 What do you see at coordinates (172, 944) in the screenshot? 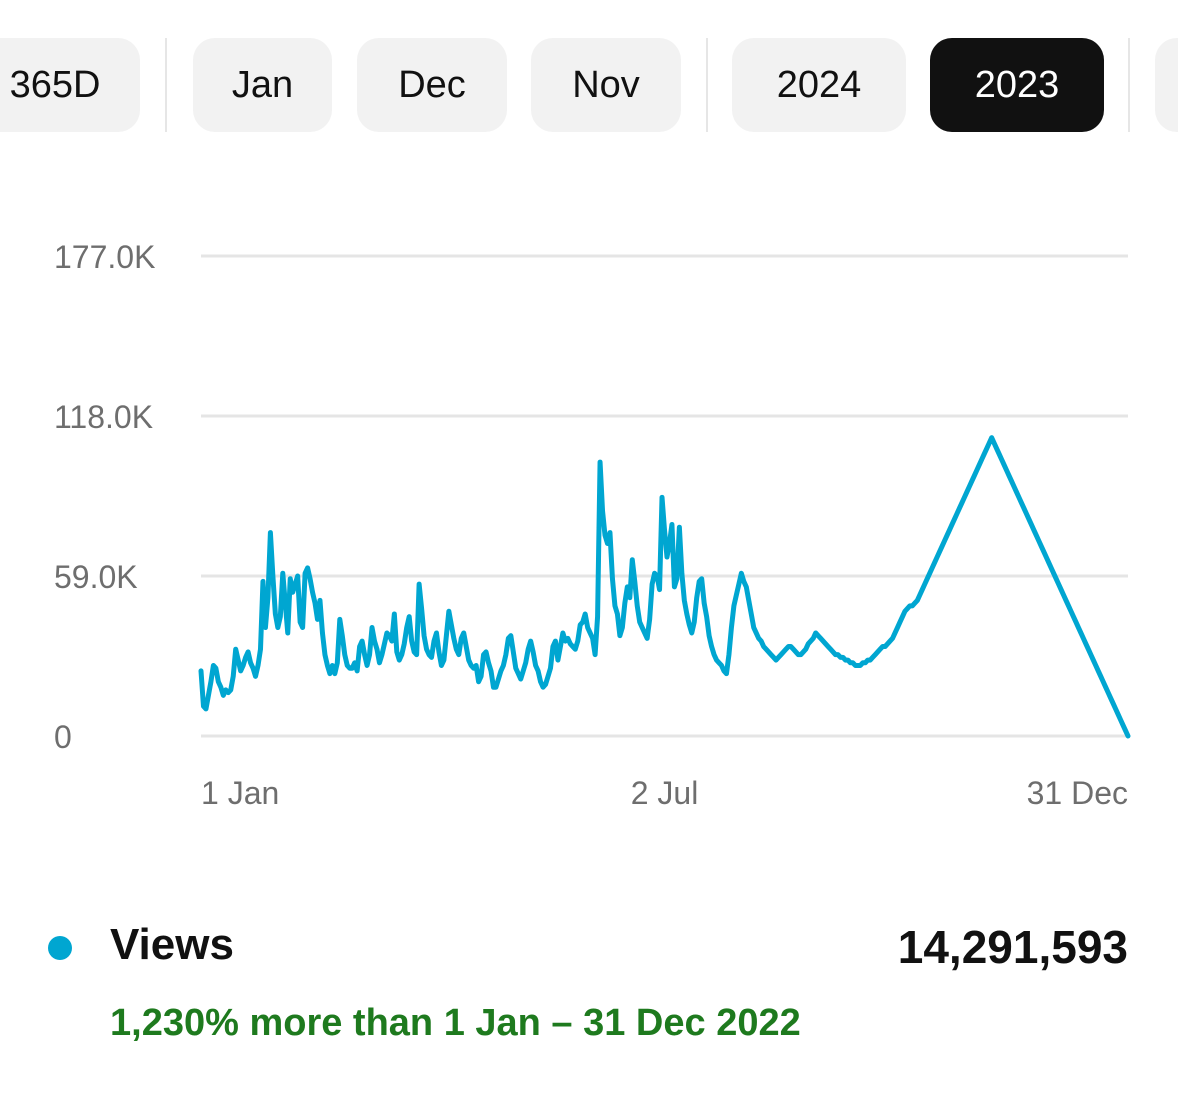
I see `metric-label: Views` at bounding box center [172, 944].